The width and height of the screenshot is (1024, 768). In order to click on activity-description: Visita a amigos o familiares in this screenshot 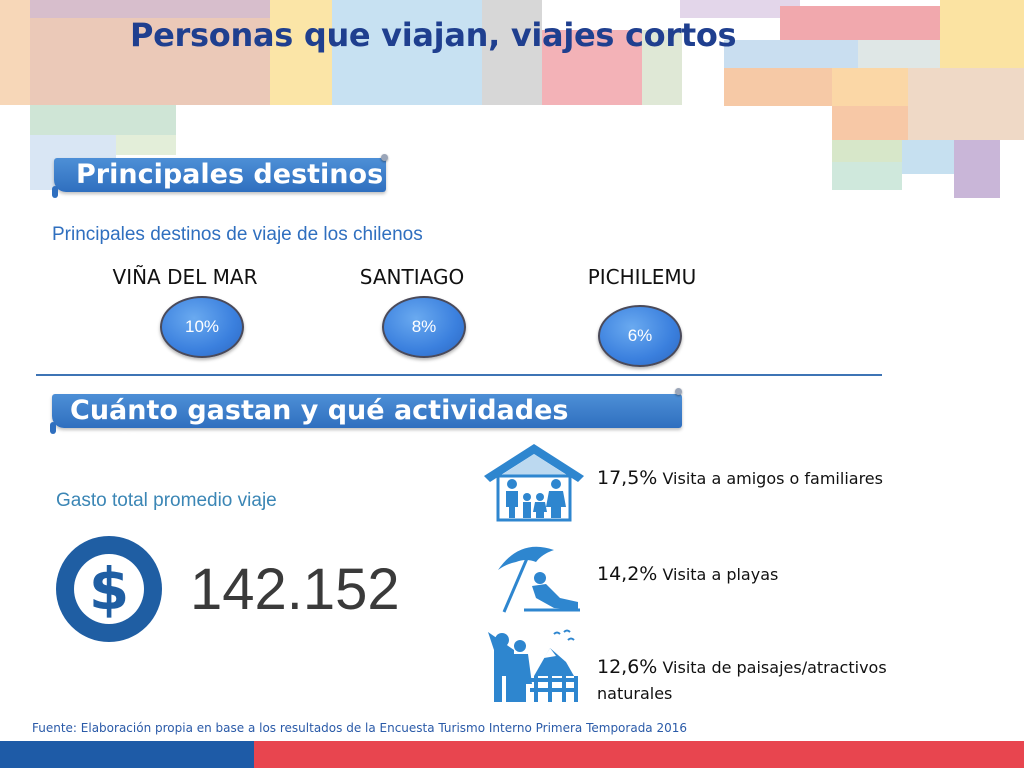, I will do `click(772, 478)`.